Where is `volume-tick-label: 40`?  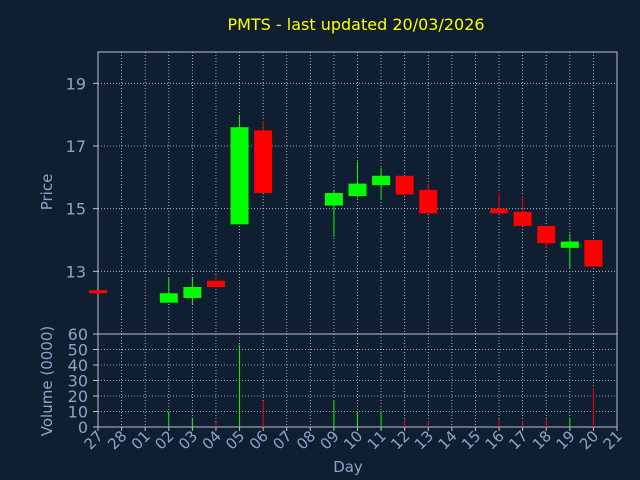
volume-tick-label: 40 is located at coordinates (78, 365).